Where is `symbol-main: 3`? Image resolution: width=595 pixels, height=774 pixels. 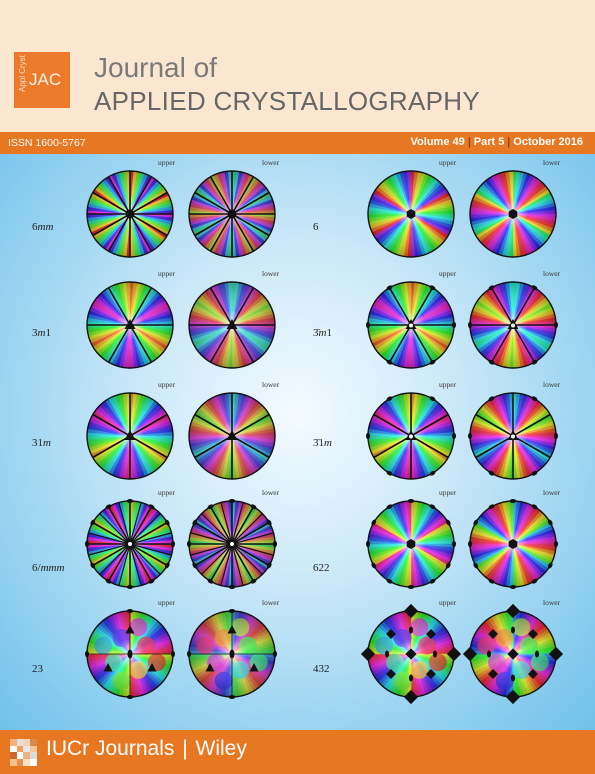
symbol-main: 3 is located at coordinates (35, 333).